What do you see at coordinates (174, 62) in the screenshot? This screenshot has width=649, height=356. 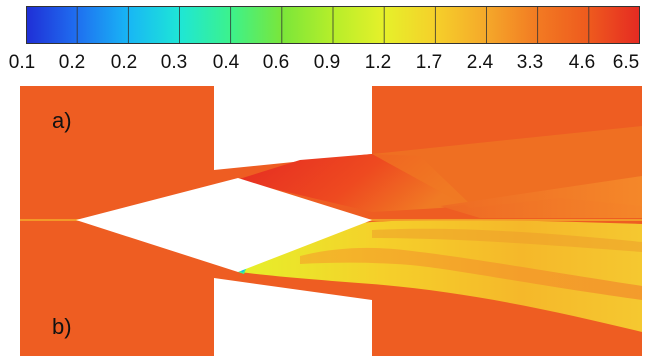 I see `colorbar-tick-label: 0.3` at bounding box center [174, 62].